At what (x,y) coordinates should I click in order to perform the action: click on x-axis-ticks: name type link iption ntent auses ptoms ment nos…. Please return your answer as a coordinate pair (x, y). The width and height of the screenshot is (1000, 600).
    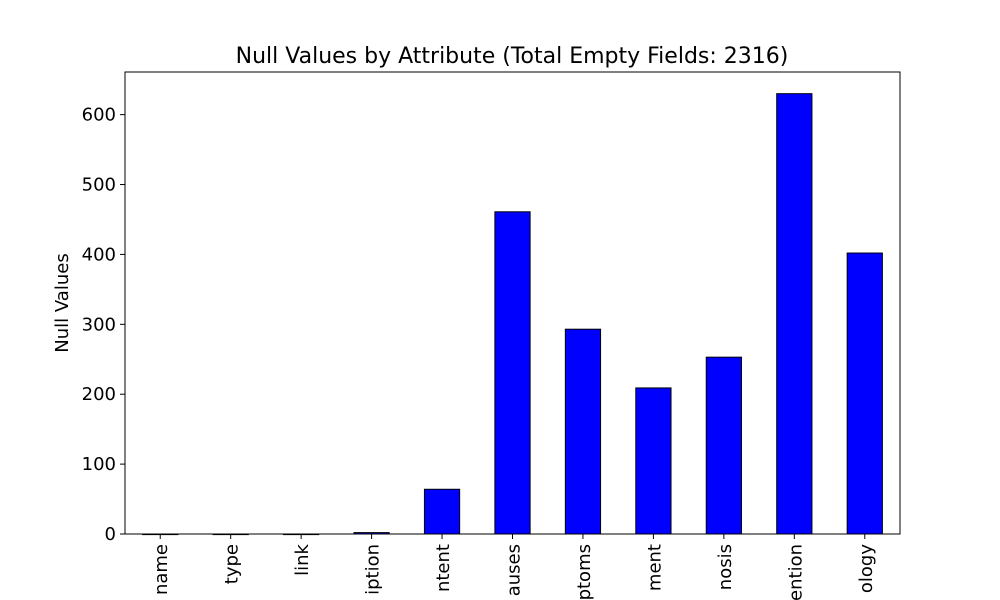
    Looking at the image, I should click on (514, 567).